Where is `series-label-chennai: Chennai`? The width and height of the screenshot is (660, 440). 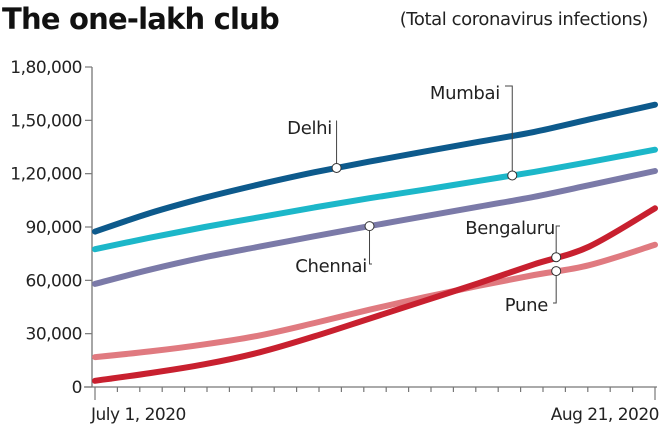 series-label-chennai: Chennai is located at coordinates (331, 266).